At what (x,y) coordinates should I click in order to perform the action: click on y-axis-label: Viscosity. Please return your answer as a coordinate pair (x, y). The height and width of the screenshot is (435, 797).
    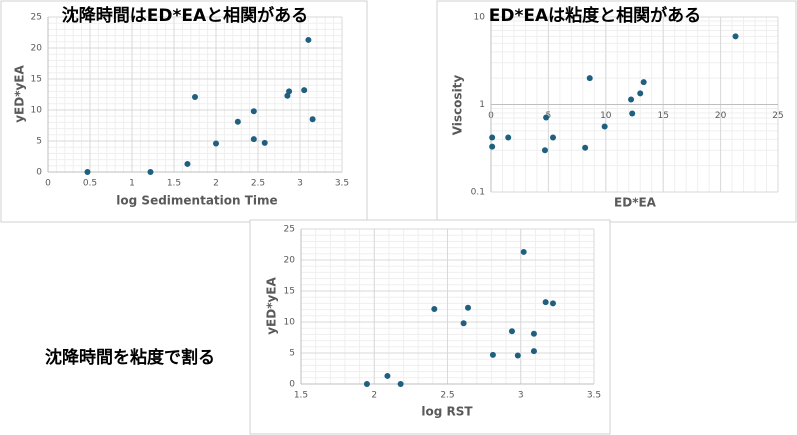
    Looking at the image, I should click on (458, 105).